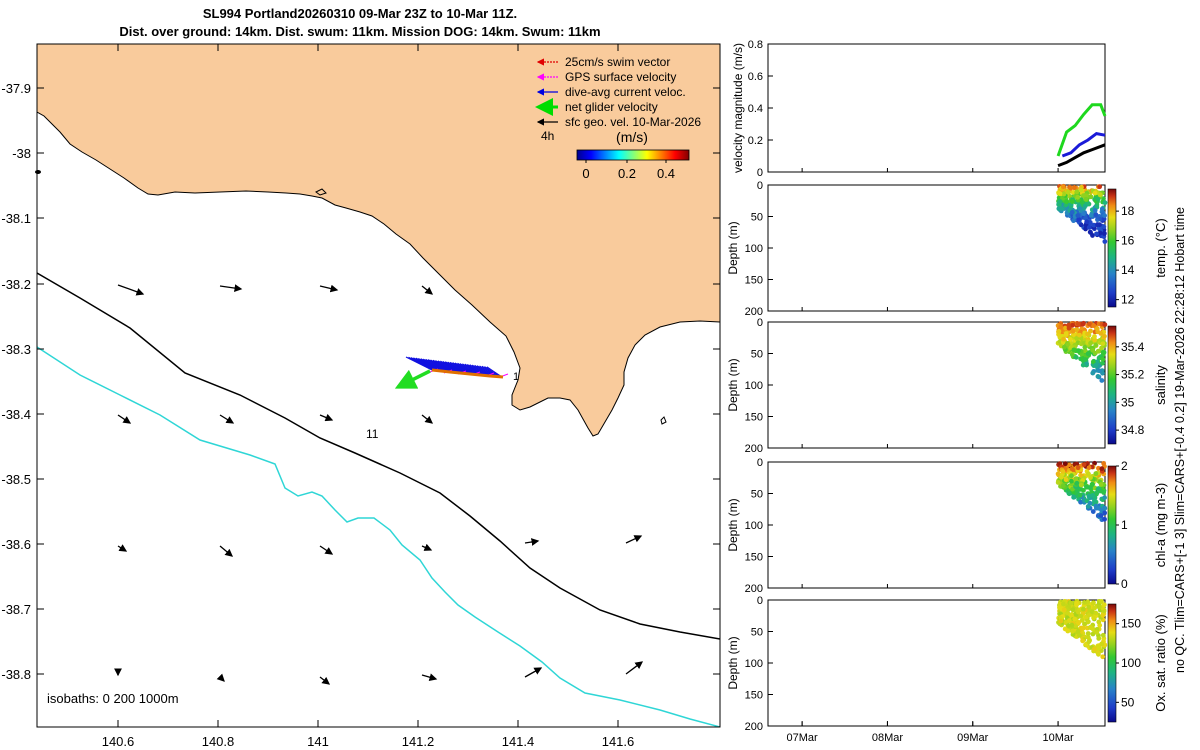 This screenshot has width=1200, height=750. I want to click on legend-scale-label: 4h, so click(547, 136).